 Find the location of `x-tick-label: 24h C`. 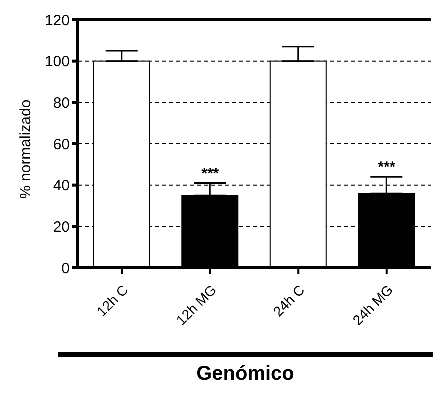

x-tick-label: 24h C is located at coordinates (289, 301).